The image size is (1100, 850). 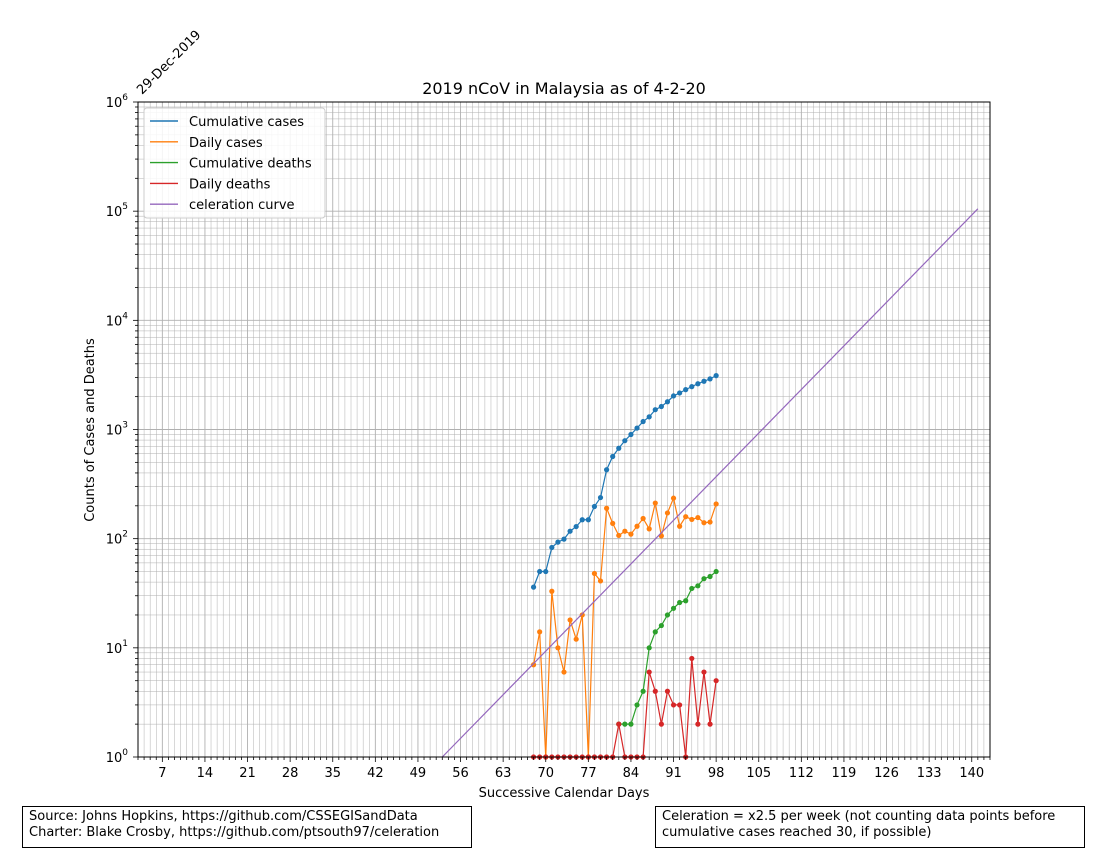 I want to click on x-tick-label: 35, so click(x=332, y=773).